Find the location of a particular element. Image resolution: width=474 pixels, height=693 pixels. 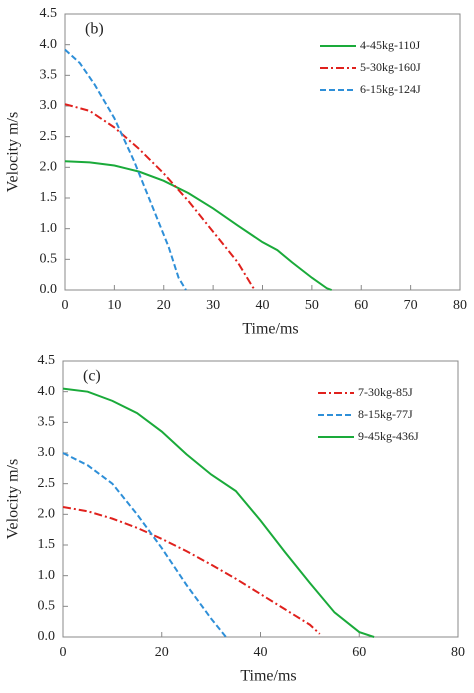

legend-label: 7-30kg-85J is located at coordinates (385, 392).